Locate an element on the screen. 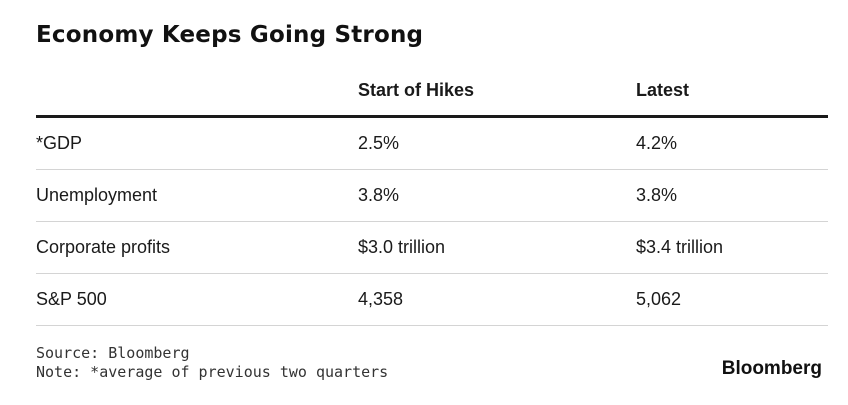 The width and height of the screenshot is (848, 405). table-row: S&P 500 4,358 5,062 is located at coordinates (432, 300).